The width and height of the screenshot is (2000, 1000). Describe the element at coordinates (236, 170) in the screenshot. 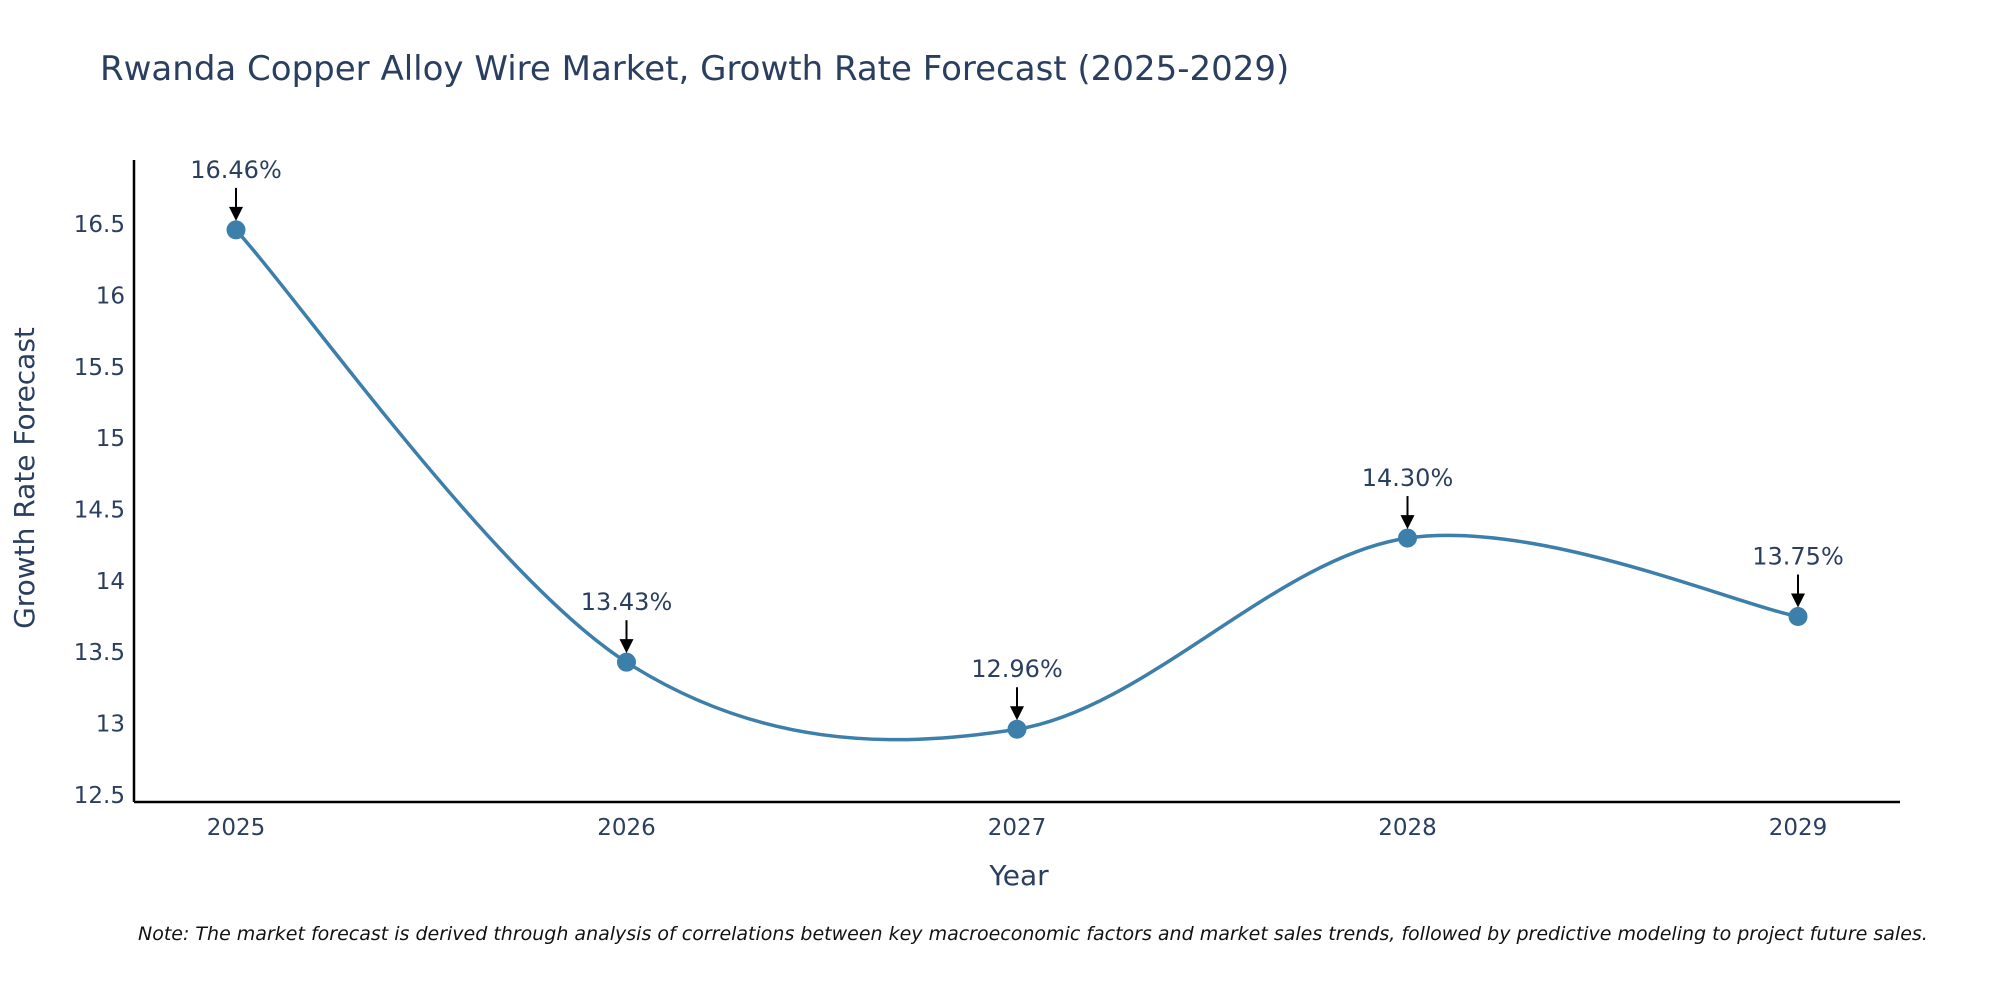

I see `data-label: 16.46%` at that location.